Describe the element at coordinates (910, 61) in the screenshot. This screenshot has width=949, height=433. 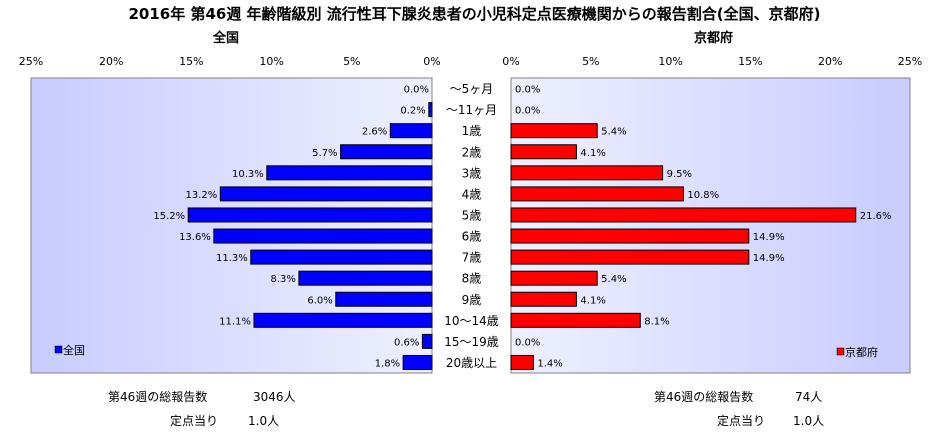
I see `right-x-tick-label: 25%` at that location.